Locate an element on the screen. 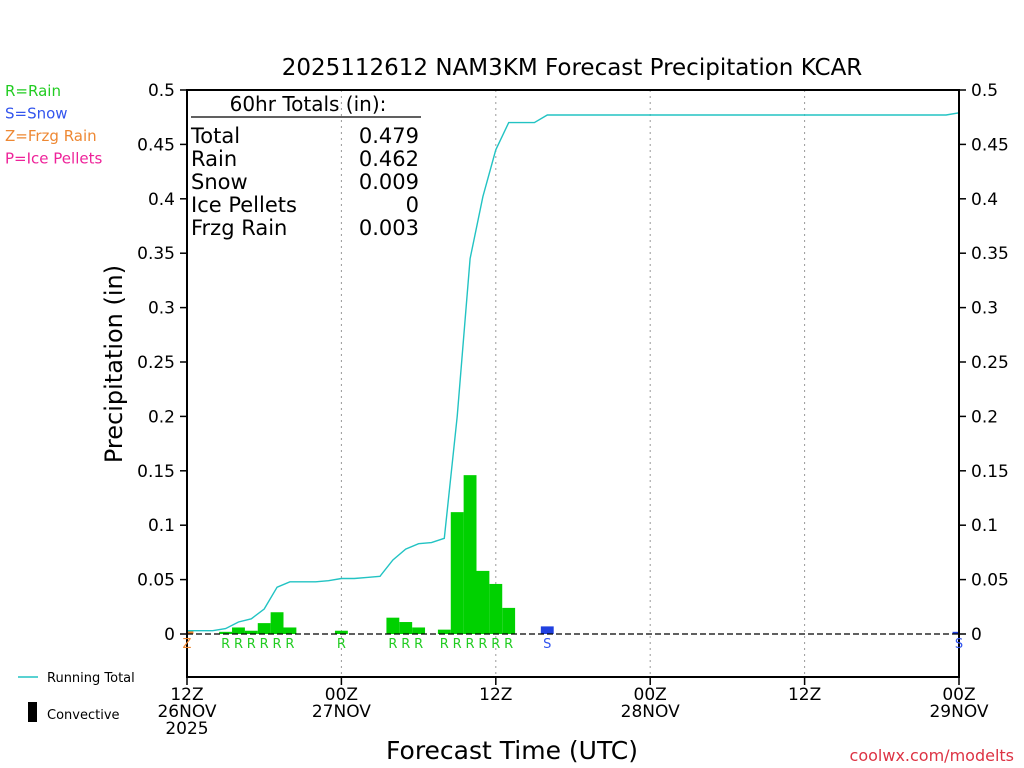  totals-label: Total is located at coordinates (215, 136).